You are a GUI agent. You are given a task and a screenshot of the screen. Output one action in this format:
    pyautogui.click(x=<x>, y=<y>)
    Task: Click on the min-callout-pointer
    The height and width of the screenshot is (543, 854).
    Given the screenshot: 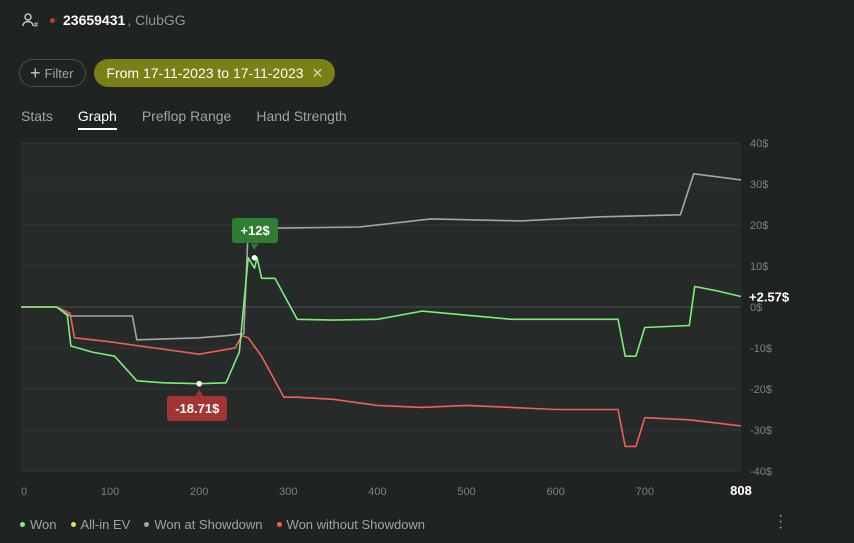 What is the action you would take?
    pyautogui.click(x=199, y=392)
    